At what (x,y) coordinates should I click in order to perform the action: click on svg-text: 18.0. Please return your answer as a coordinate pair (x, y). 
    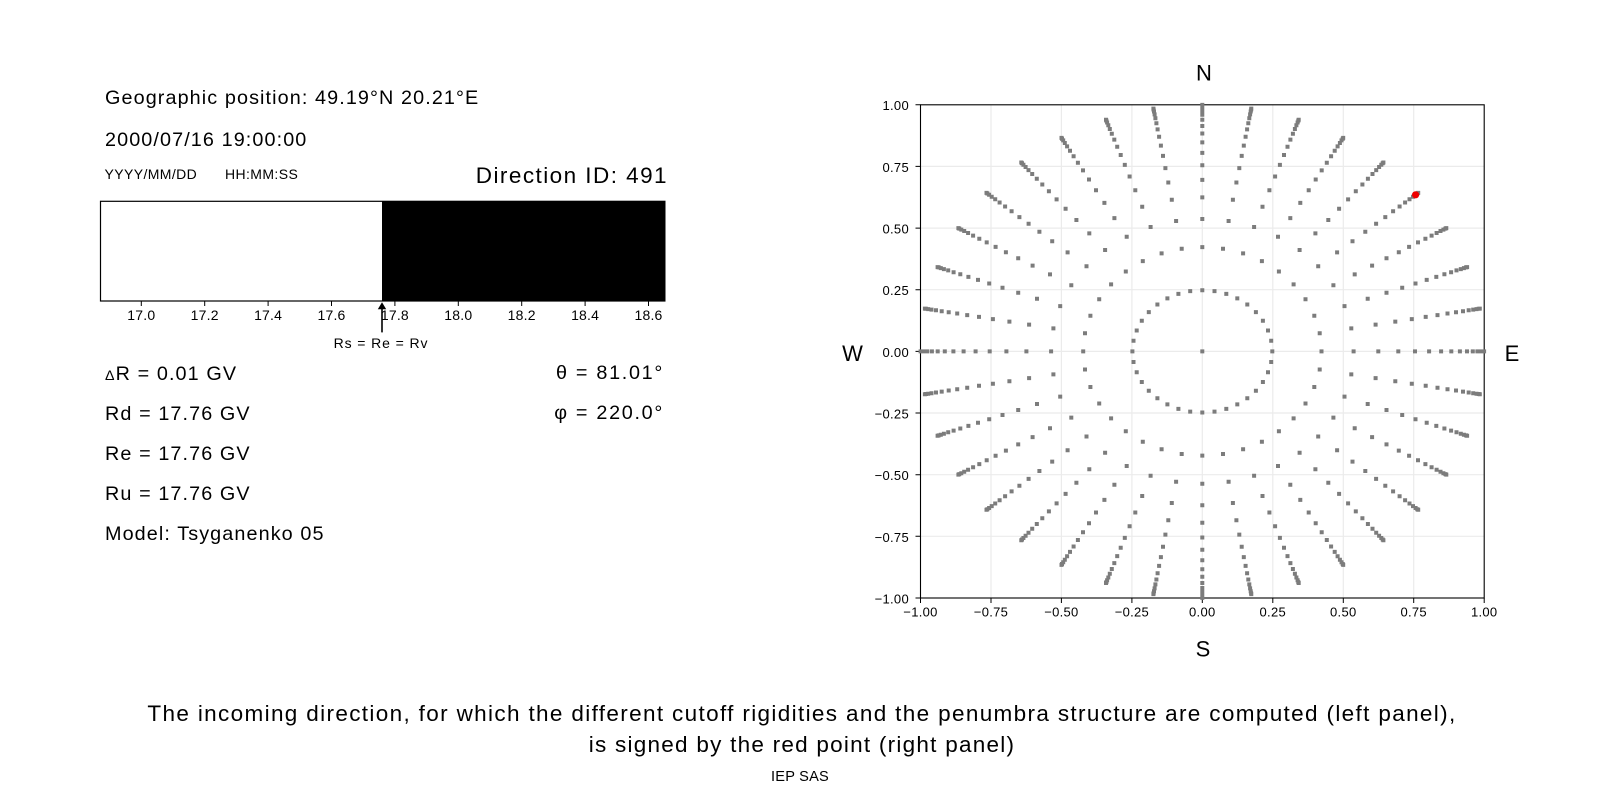
    Looking at the image, I should click on (458, 315).